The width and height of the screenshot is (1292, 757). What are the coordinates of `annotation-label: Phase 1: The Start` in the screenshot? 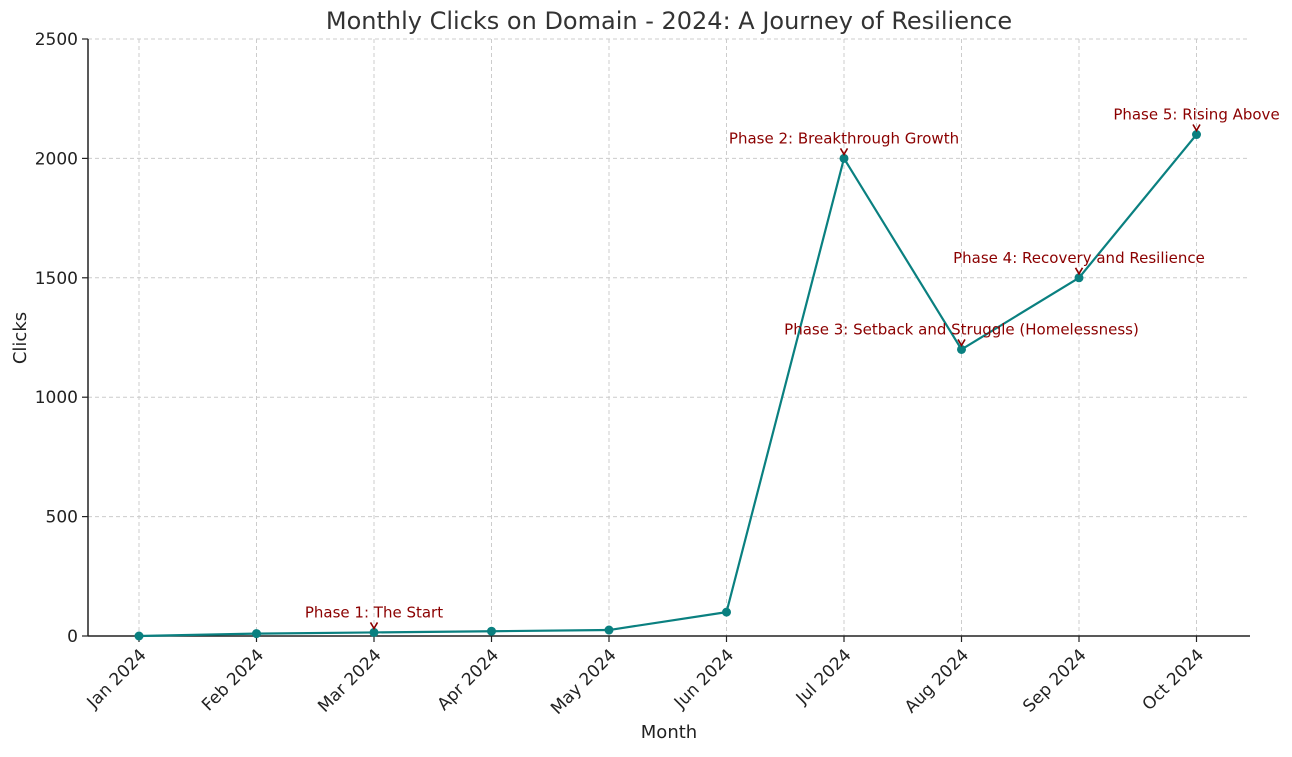 It's located at (374, 612).